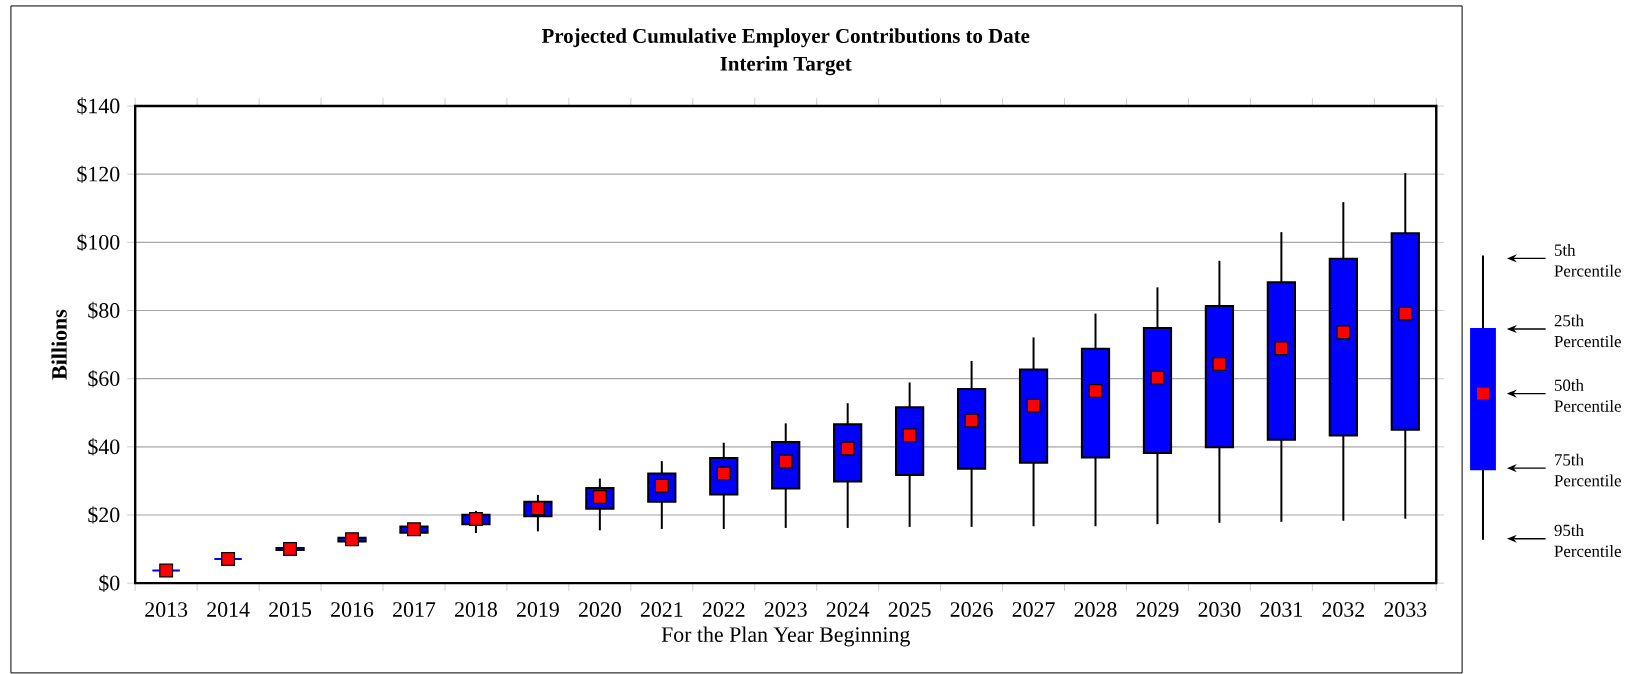 The image size is (1642, 674). Describe the element at coordinates (785, 609) in the screenshot. I see `x-tick-label: 2023` at that location.